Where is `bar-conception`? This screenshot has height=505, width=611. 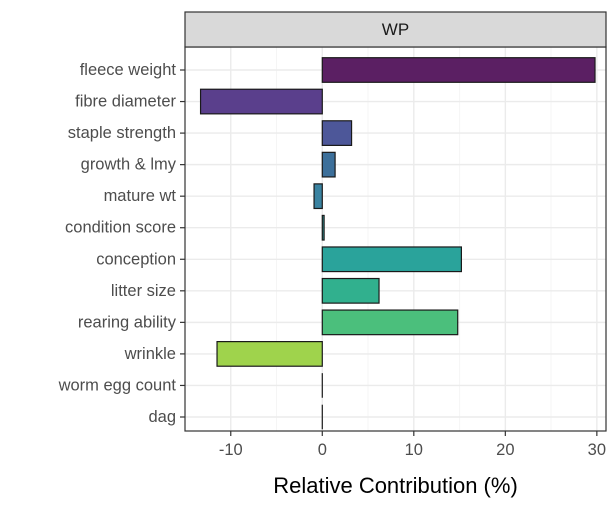 bar-conception is located at coordinates (391, 259).